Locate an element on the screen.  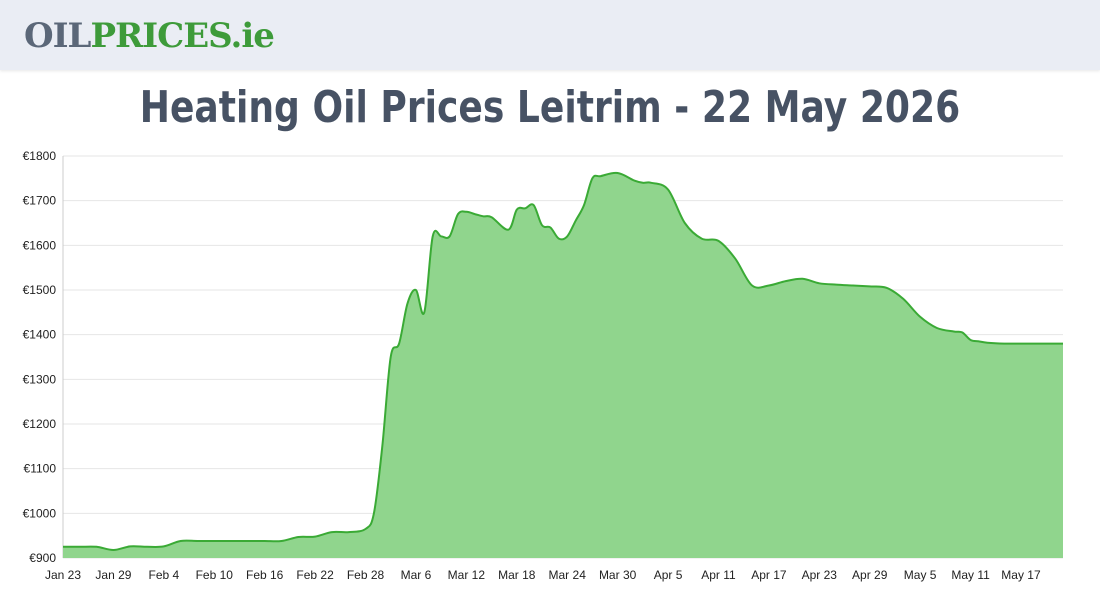
x-tick-label: Feb 28 is located at coordinates (366, 575).